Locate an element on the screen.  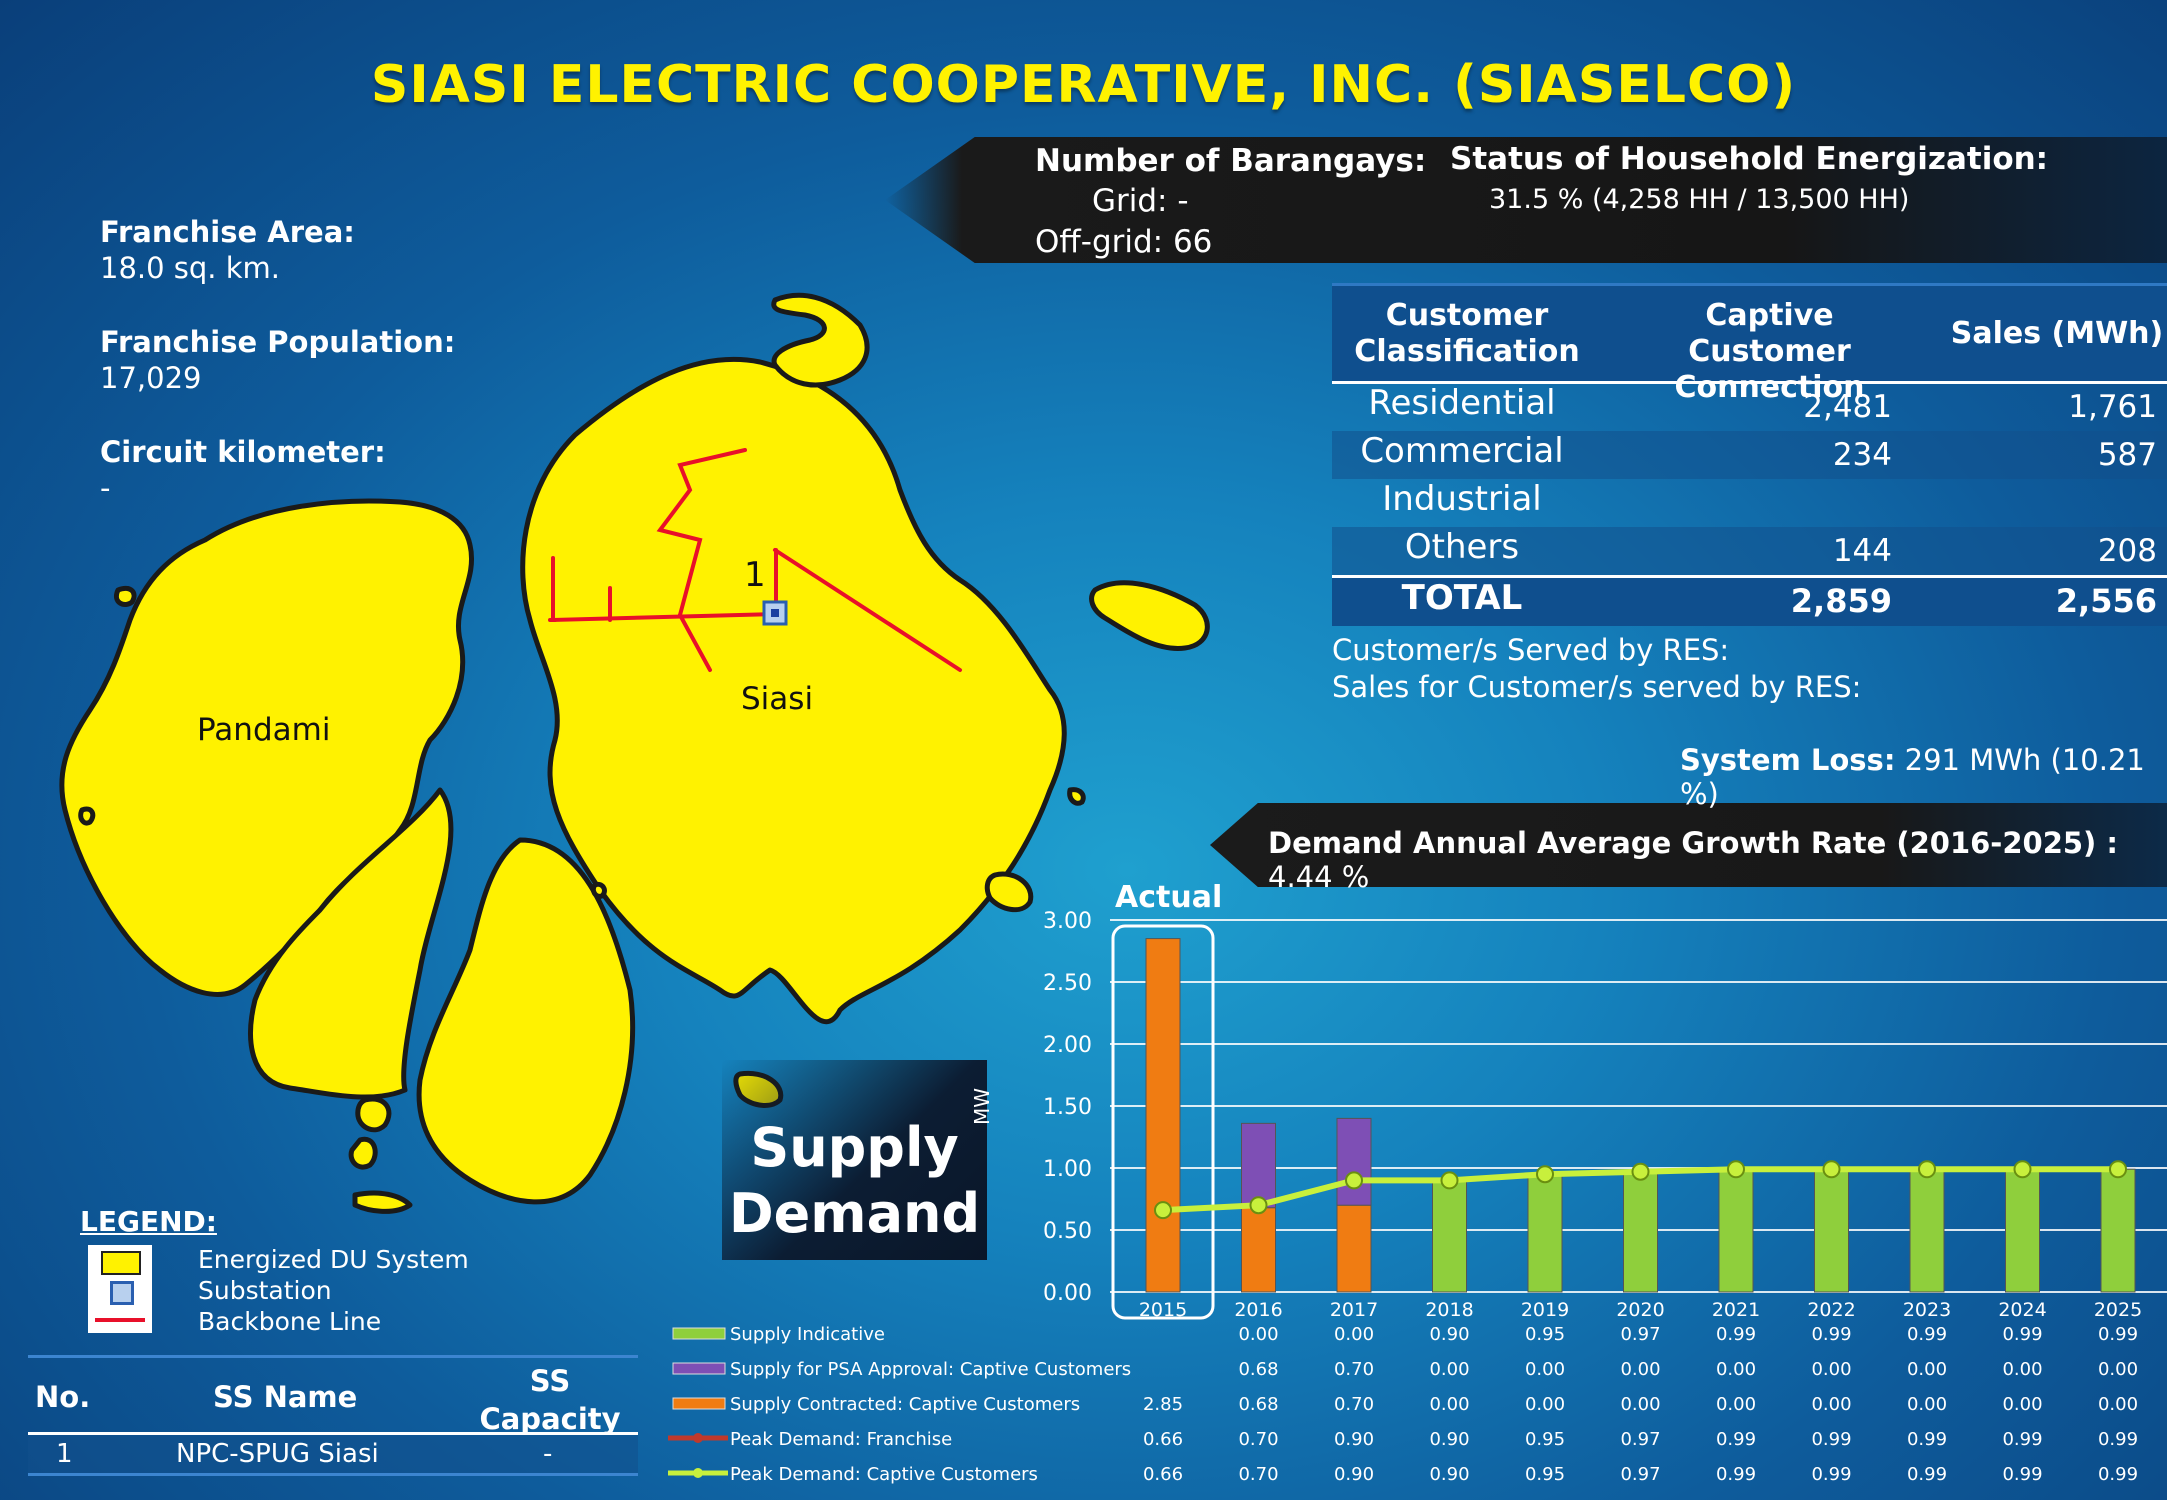
actual-highlight-box is located at coordinates (1163, 1122).